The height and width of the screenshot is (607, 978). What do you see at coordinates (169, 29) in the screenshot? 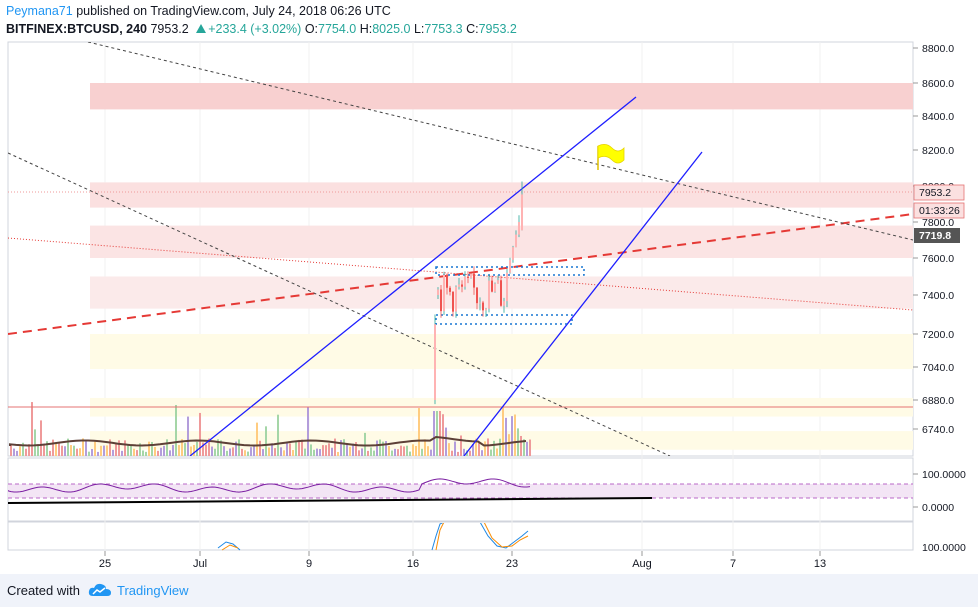
I see `last-price: 7953.2` at bounding box center [169, 29].